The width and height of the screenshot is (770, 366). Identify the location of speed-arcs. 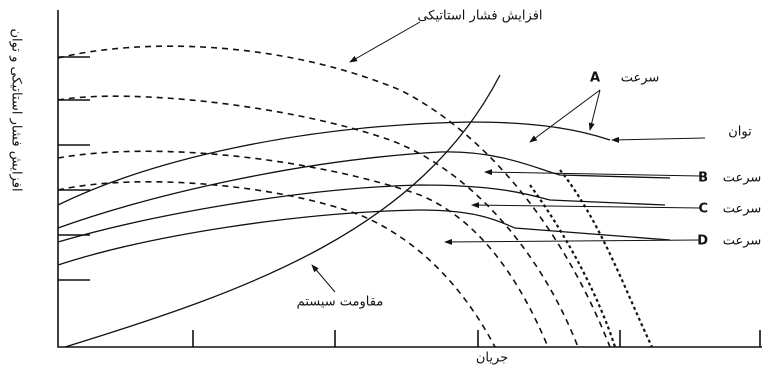
(591, 258).